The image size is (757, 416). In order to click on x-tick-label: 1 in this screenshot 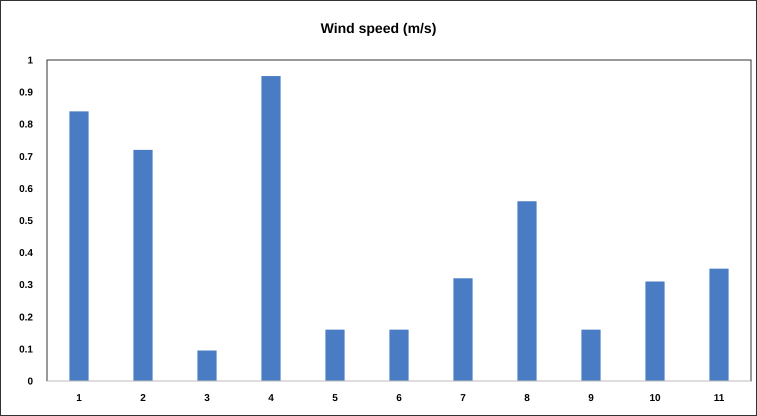, I will do `click(79, 398)`.